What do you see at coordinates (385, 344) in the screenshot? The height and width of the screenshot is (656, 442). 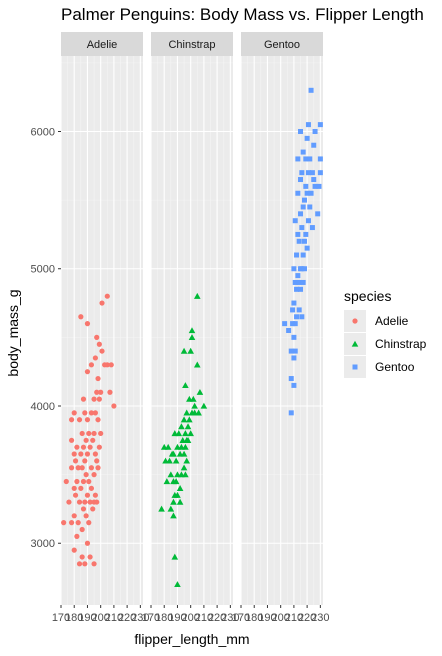 I see `legend-entry-chinstrap: Chinstrap` at bounding box center [385, 344].